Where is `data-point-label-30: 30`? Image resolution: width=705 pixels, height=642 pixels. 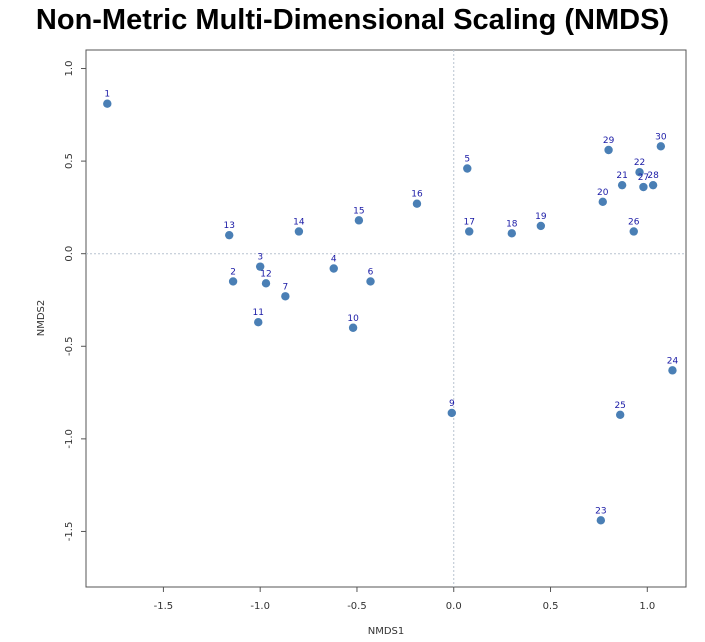 data-point-label-30: 30 is located at coordinates (661, 137).